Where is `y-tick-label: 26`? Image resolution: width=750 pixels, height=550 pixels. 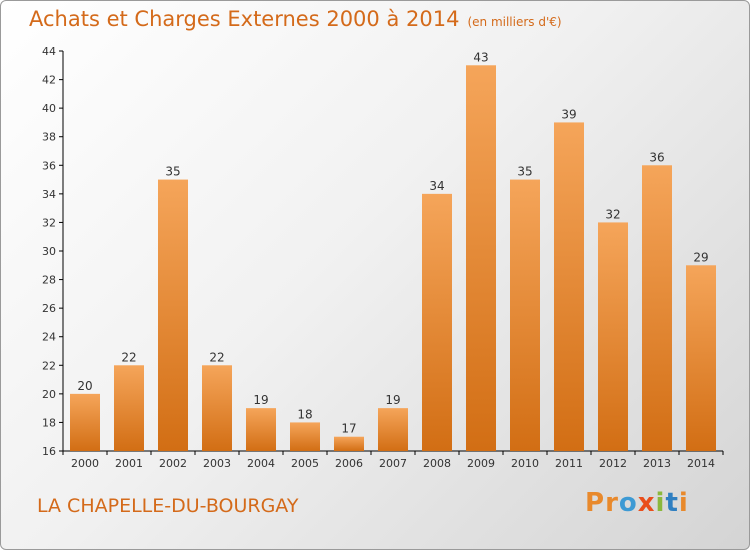
y-tick-label: 26 is located at coordinates (49, 308).